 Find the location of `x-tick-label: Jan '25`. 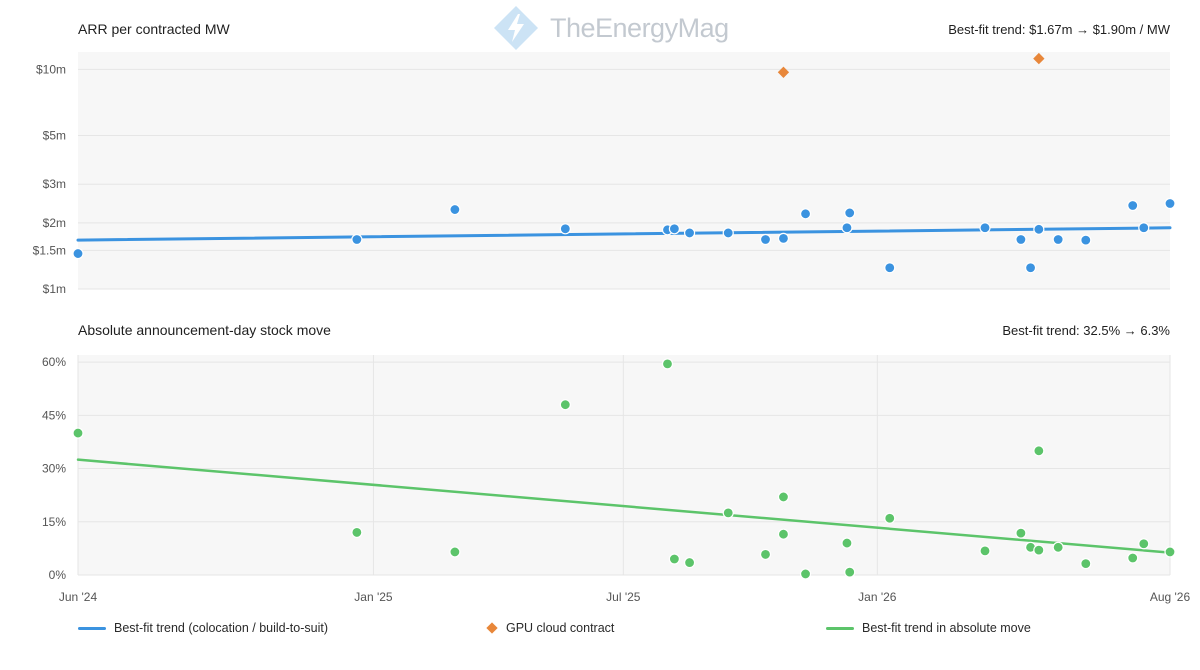

x-tick-label: Jan '25 is located at coordinates (373, 597).